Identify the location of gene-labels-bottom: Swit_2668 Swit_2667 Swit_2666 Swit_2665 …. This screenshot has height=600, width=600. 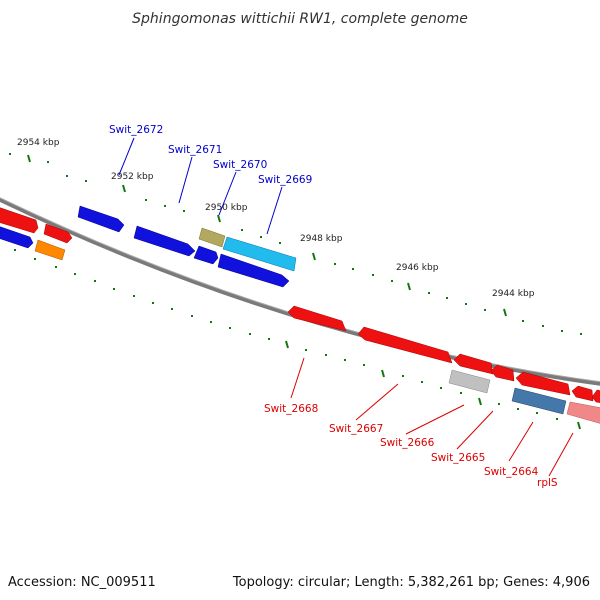
(411, 446).